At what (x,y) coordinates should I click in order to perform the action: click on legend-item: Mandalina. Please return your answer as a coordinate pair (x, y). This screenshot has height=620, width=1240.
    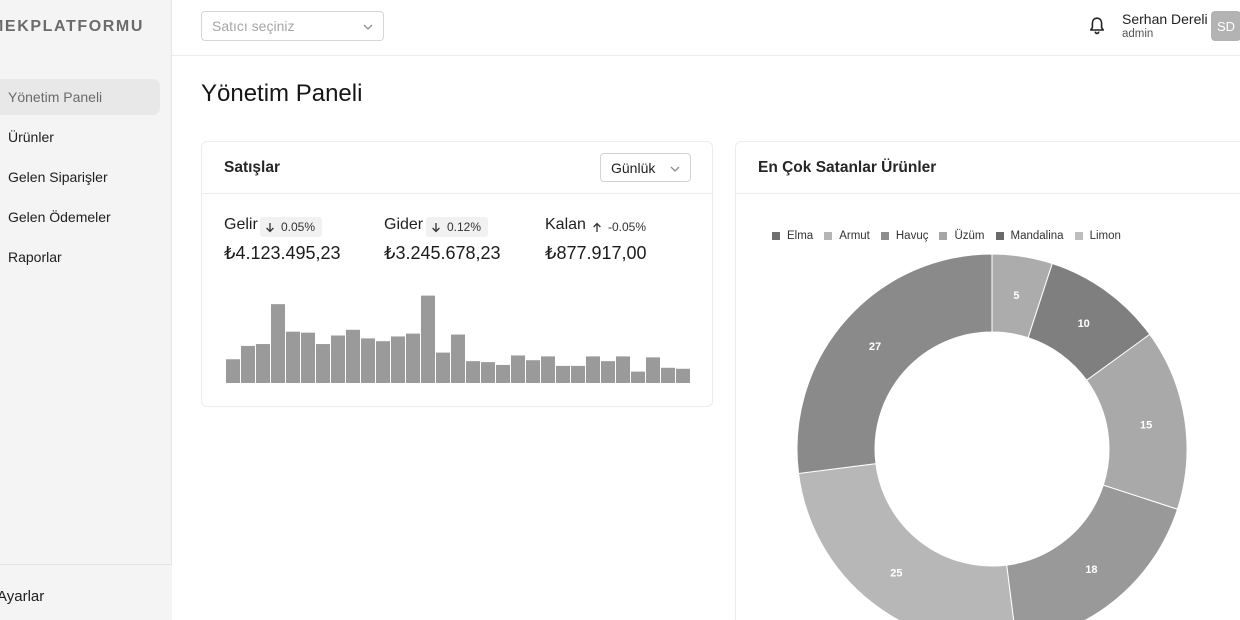
    Looking at the image, I should click on (1029, 236).